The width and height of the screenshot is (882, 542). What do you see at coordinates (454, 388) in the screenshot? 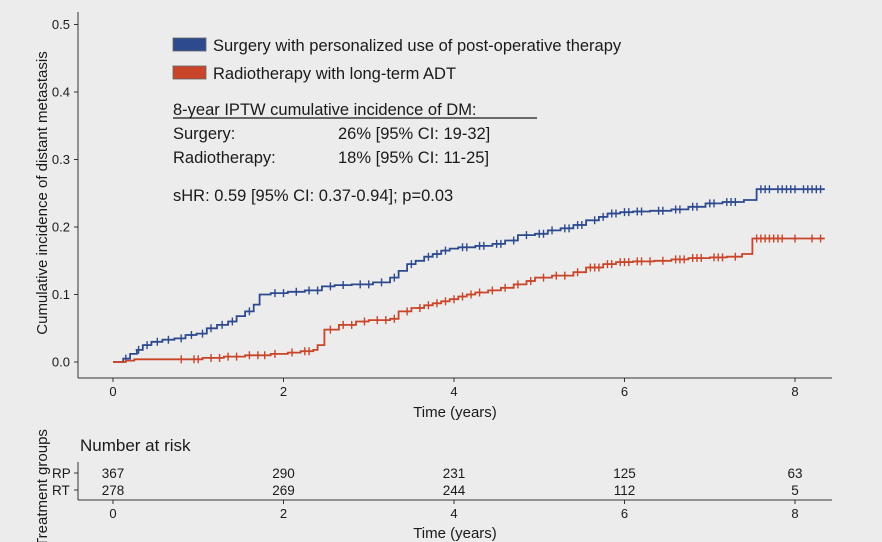
I see `x-ticks: 0 2 4 6 8` at bounding box center [454, 388].